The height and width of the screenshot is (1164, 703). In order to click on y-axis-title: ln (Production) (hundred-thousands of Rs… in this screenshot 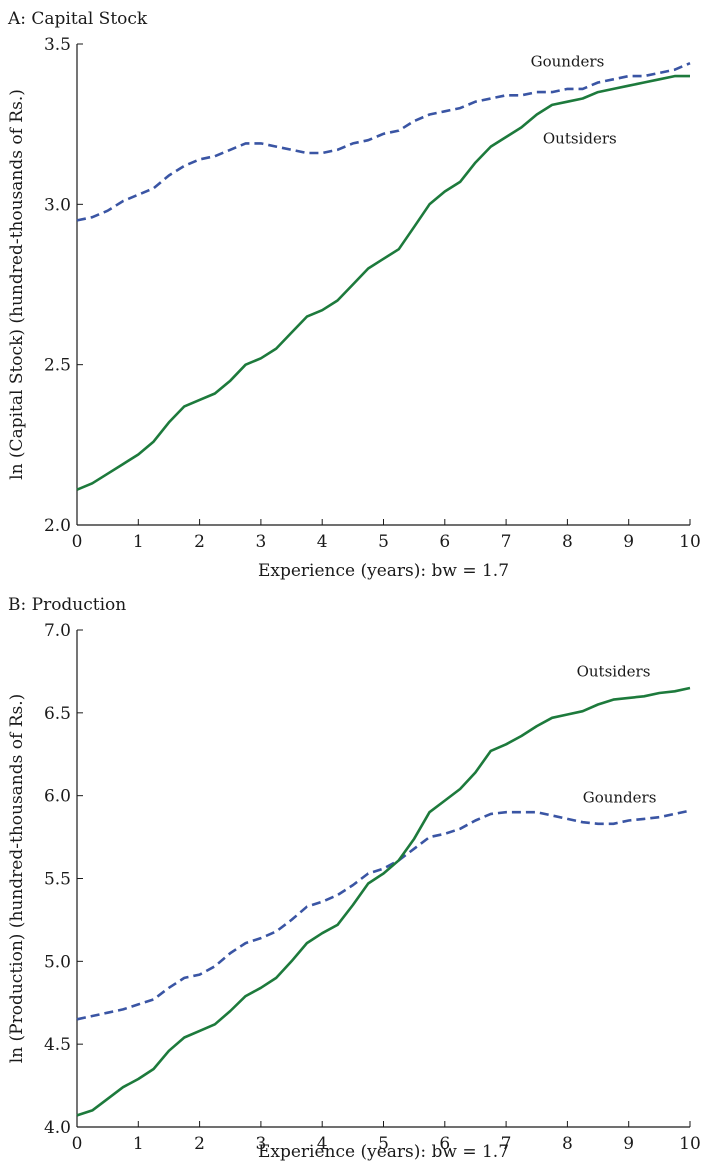, I will do `click(17, 879)`.